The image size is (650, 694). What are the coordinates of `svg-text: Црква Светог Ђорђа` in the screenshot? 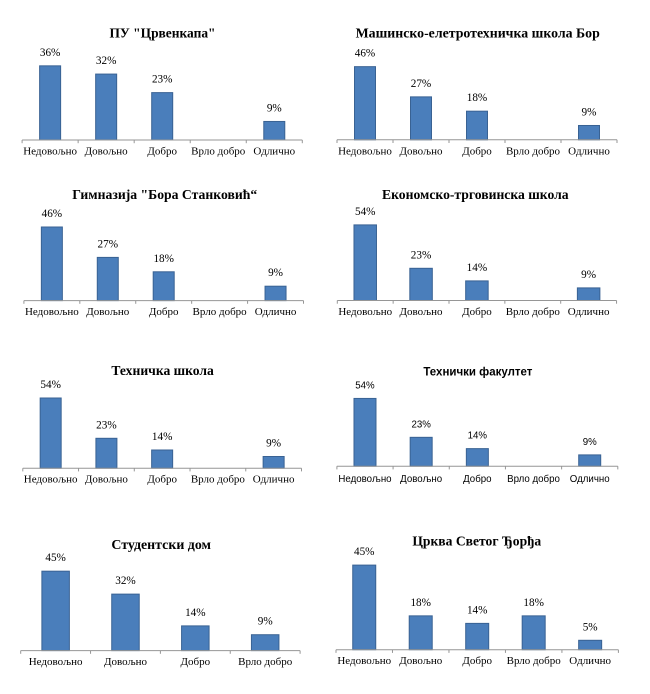 It's located at (476, 541).